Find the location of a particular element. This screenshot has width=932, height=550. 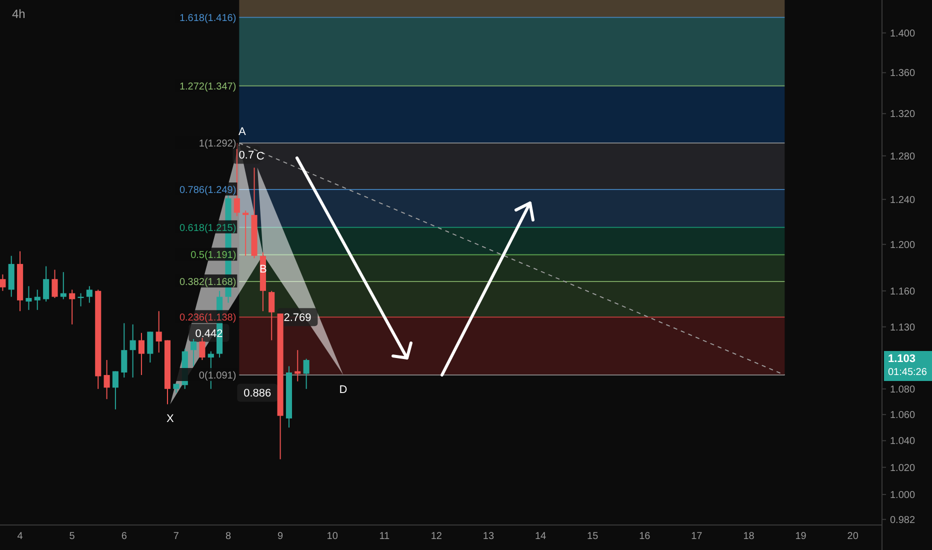

y-tick-label: 1.240 is located at coordinates (903, 200).